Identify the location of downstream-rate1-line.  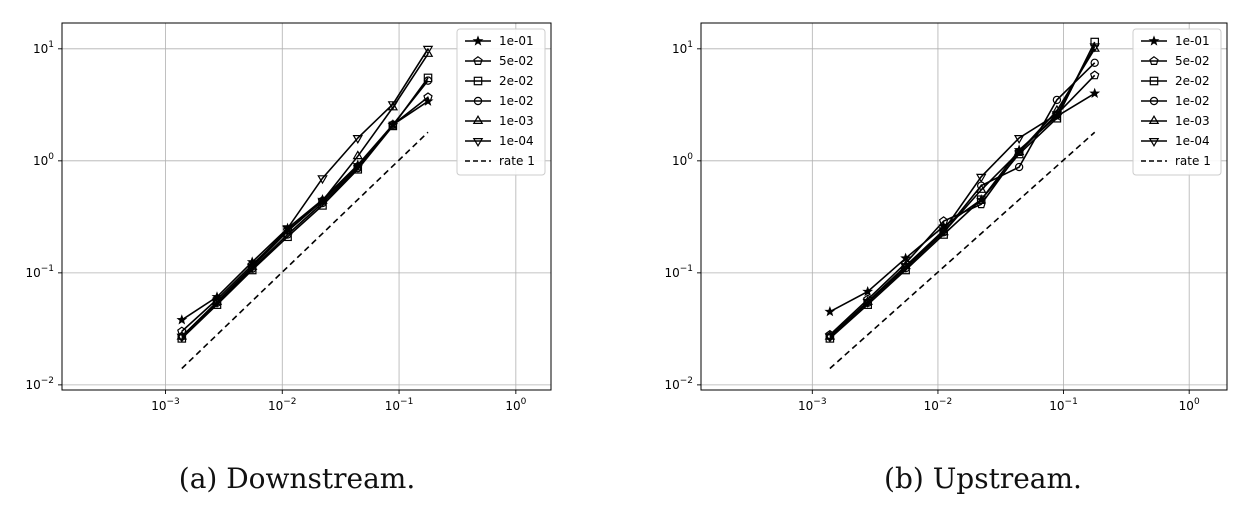
(305, 250).